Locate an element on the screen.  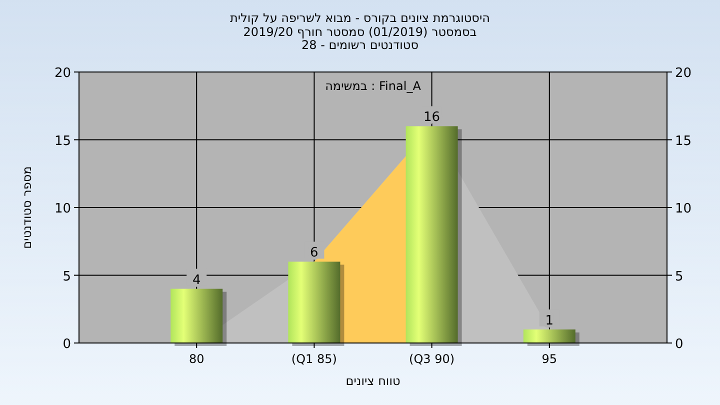
y2-tick-label: 0 is located at coordinates (679, 344).